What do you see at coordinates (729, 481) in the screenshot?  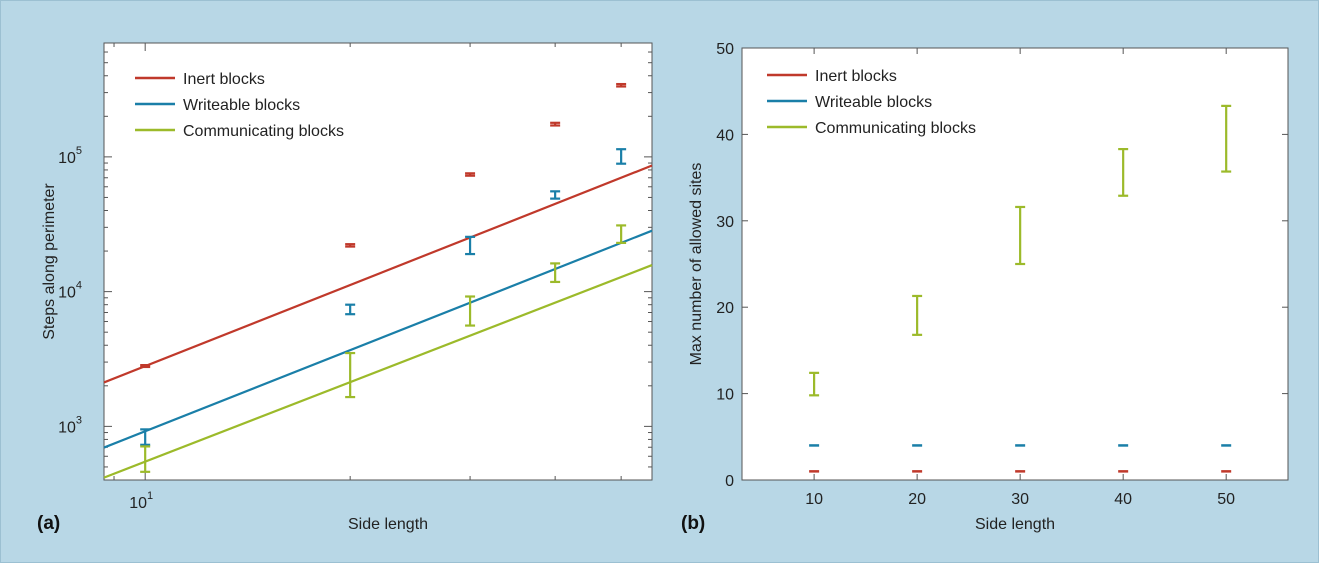 I see `y-tick-label-b: 0` at bounding box center [729, 481].